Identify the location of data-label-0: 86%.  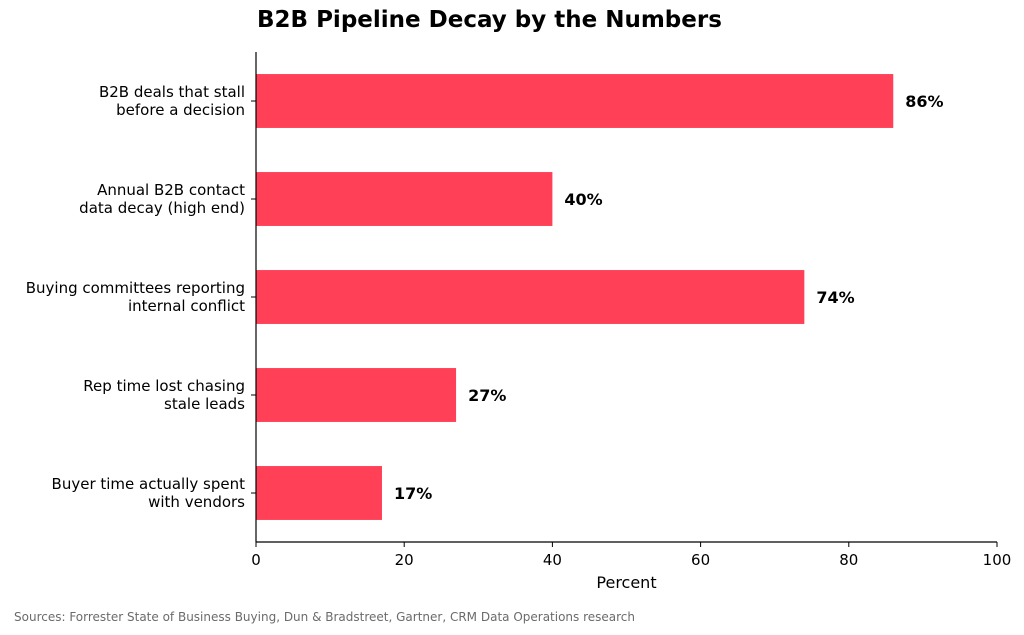
(924, 101).